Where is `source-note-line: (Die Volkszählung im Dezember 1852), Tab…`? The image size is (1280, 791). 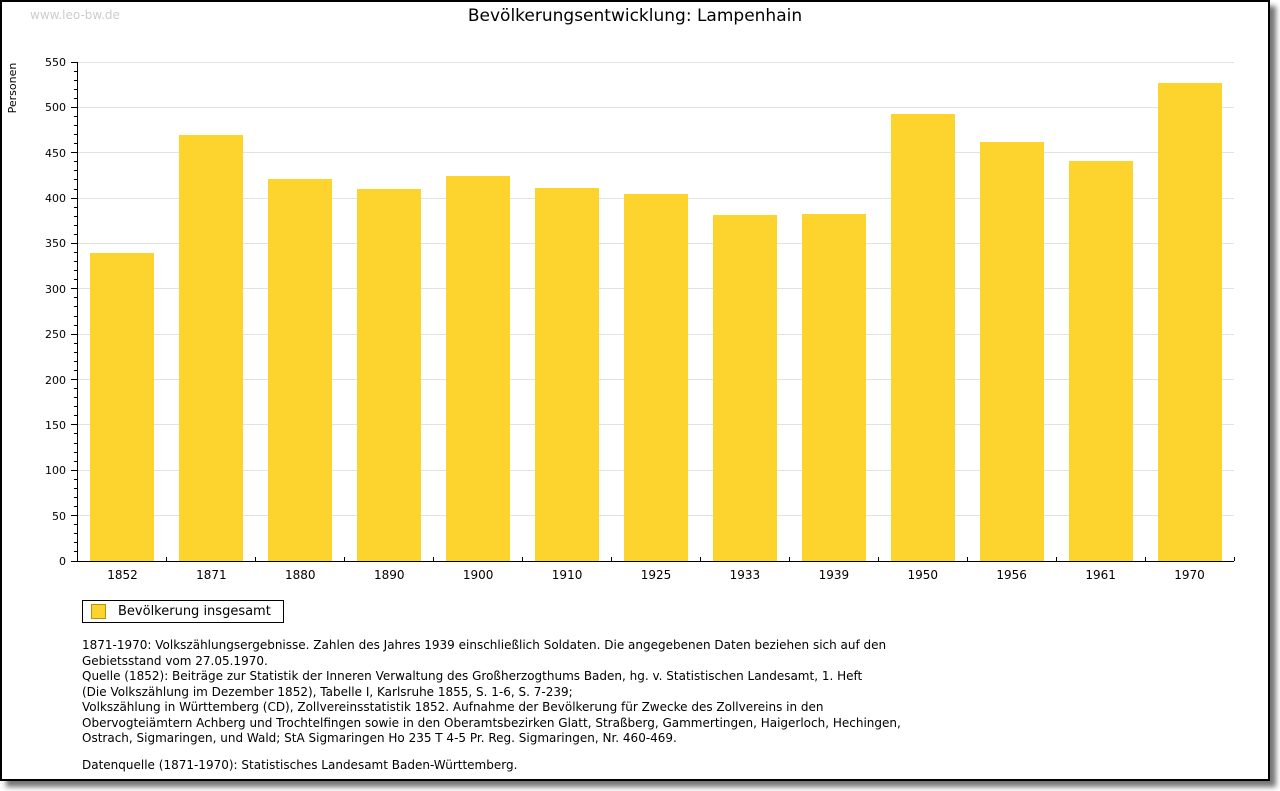
source-note-line: (Die Volkszählung im Dezember 1852), Tab… is located at coordinates (327, 691).